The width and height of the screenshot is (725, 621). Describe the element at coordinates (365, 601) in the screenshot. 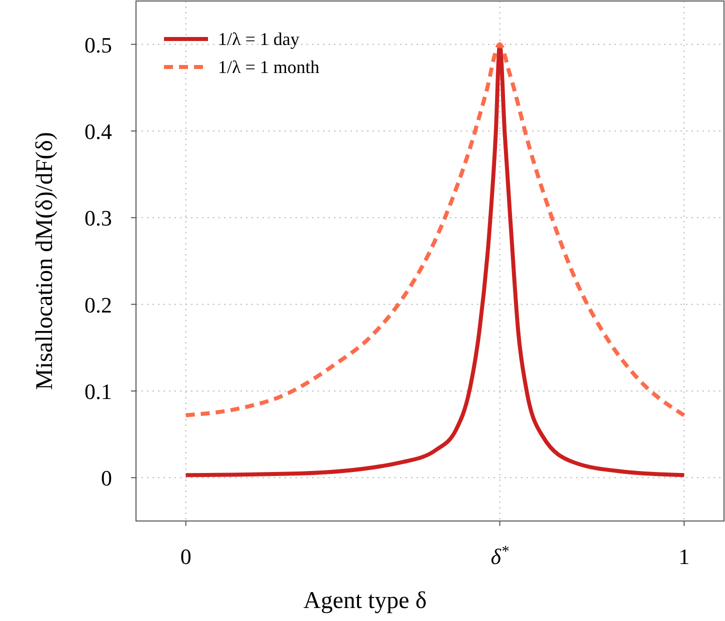

I see `x-axis-title: Agent type δ` at that location.